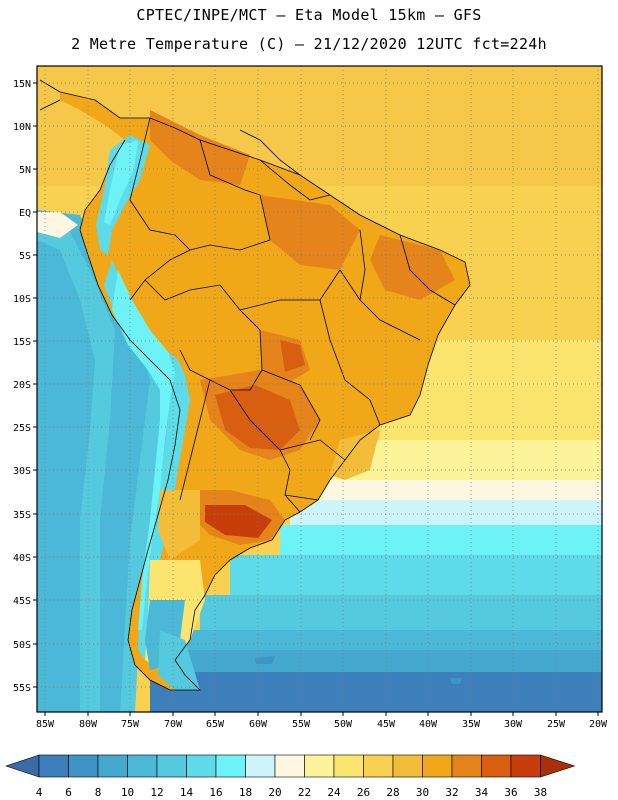 The width and height of the screenshot is (618, 800). What do you see at coordinates (258, 724) in the screenshot?
I see `lon-label-60w: 60W` at bounding box center [258, 724].